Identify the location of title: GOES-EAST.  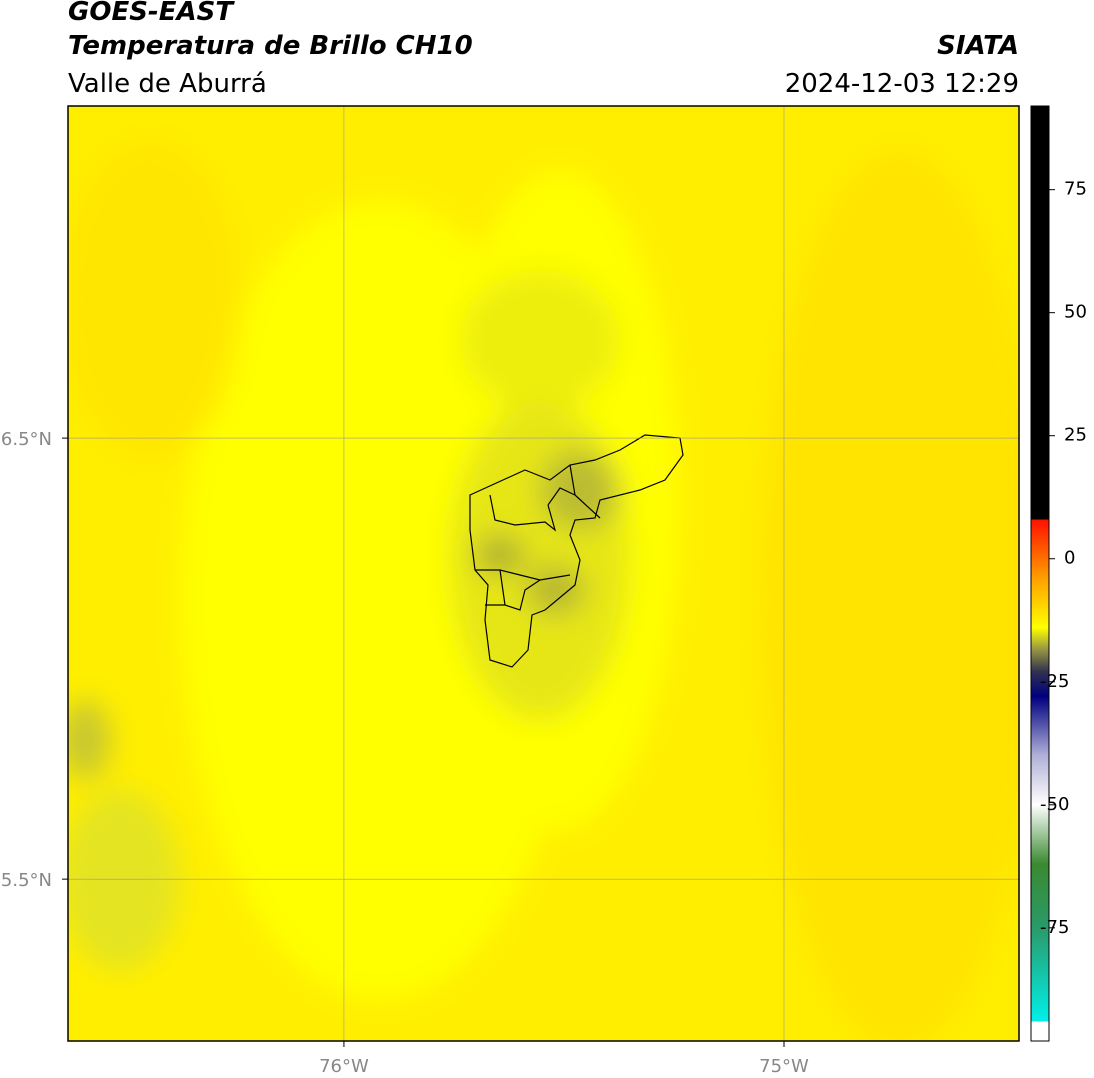
(151, 13).